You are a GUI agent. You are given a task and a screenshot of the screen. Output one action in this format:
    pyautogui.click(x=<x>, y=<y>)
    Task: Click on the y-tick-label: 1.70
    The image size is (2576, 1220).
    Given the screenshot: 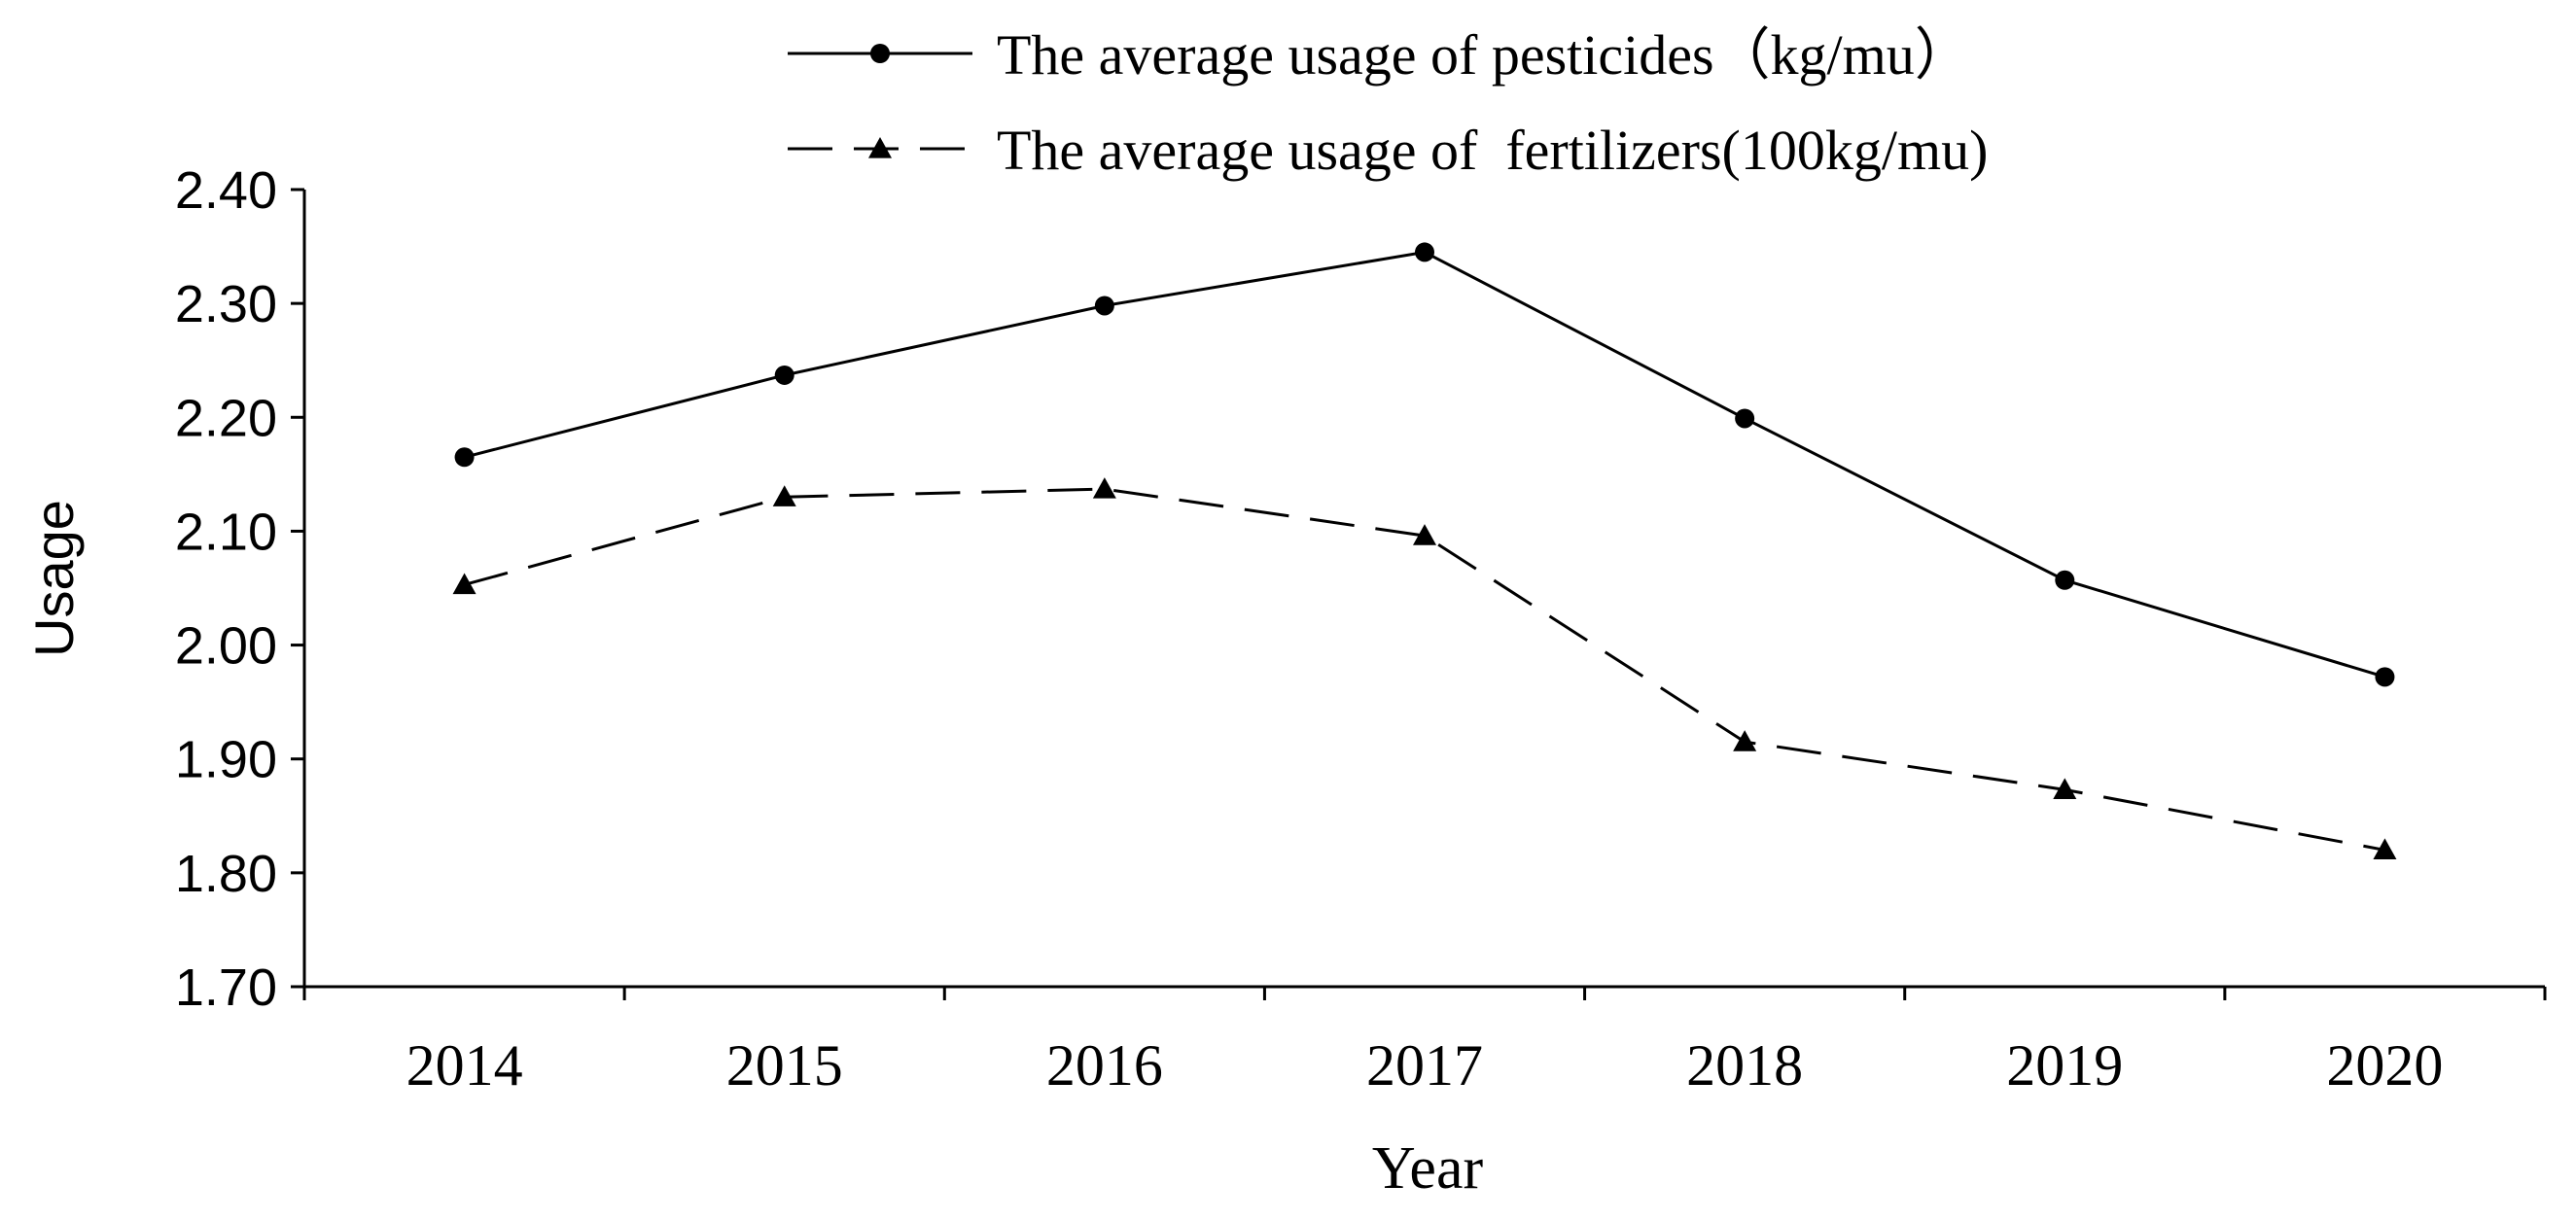 What is the action you would take?
    pyautogui.click(x=226, y=988)
    